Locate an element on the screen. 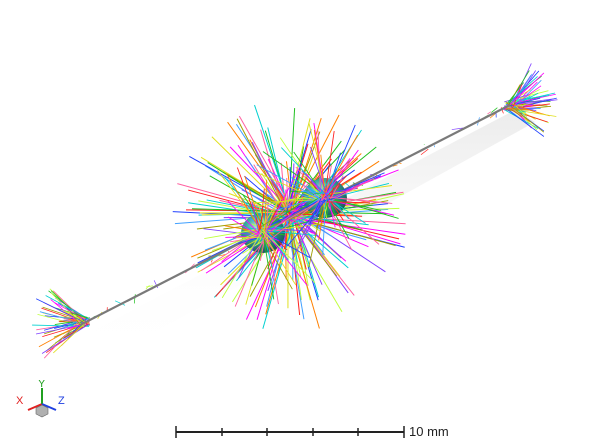 The width and height of the screenshot is (590, 443). x-axis-label: X is located at coordinates (20, 401).